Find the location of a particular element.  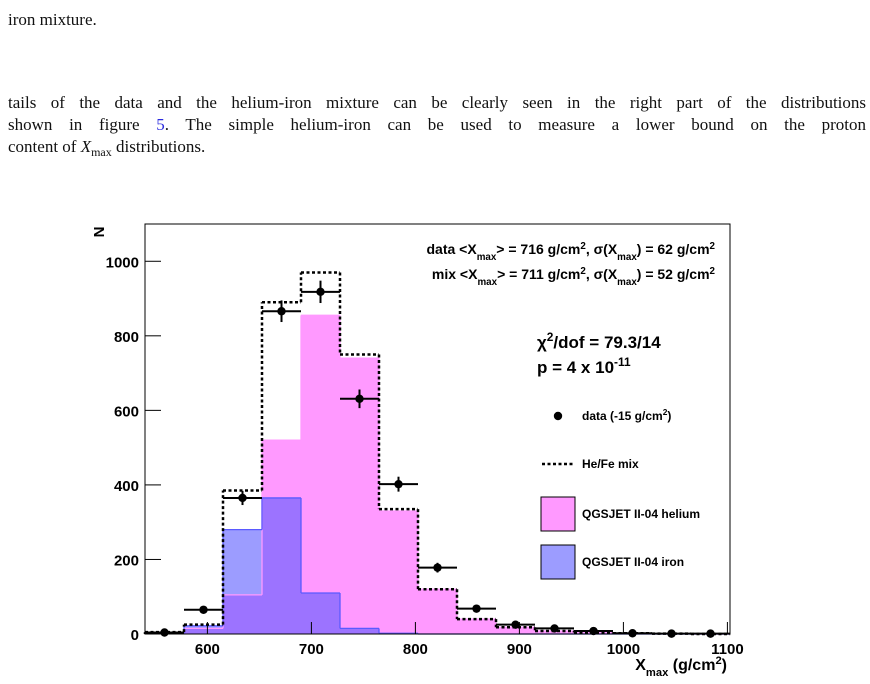

legend-marker is located at coordinates (558, 416).